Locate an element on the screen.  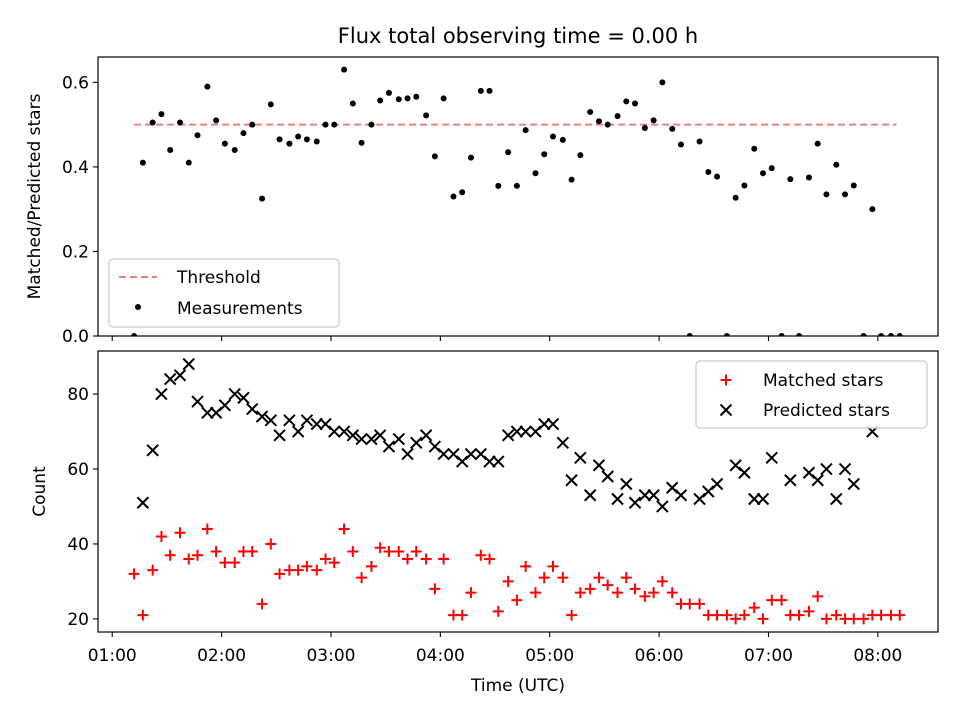
y-tick-label: 0.4 is located at coordinates (75, 168).